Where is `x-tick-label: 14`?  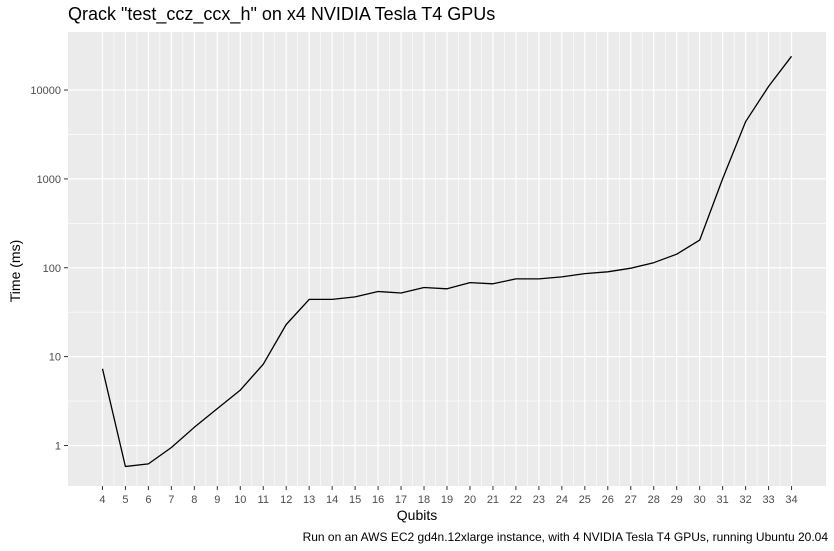 x-tick-label: 14 is located at coordinates (332, 500).